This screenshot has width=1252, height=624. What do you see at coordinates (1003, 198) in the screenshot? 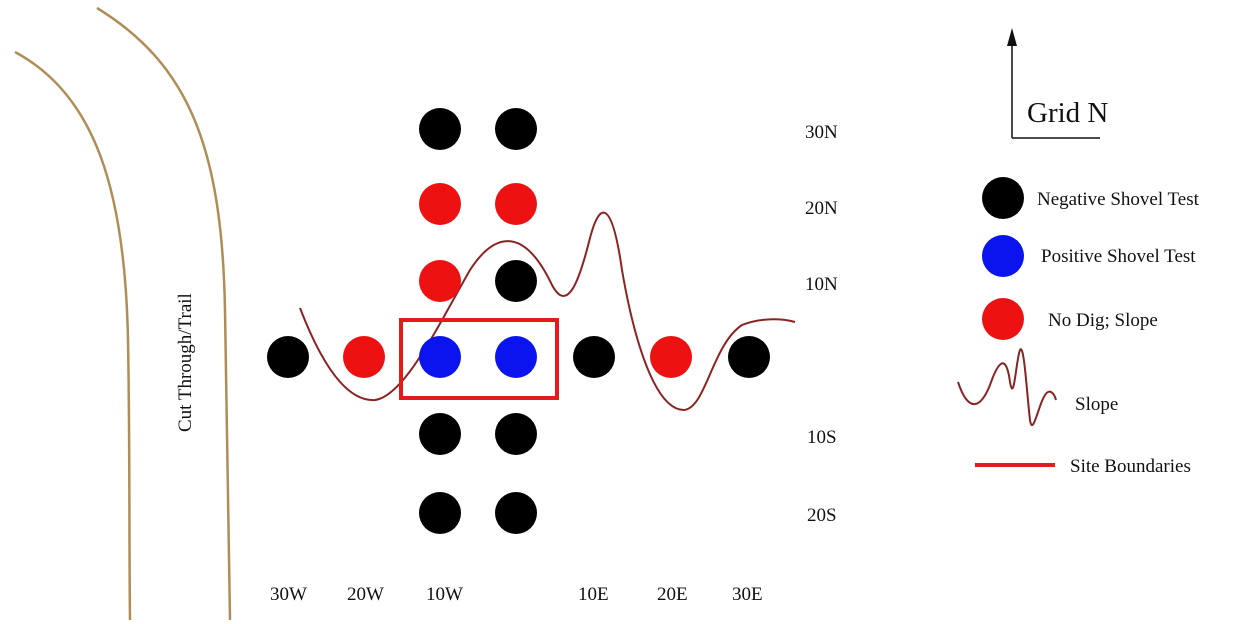
I see `legend-negative-marker` at bounding box center [1003, 198].